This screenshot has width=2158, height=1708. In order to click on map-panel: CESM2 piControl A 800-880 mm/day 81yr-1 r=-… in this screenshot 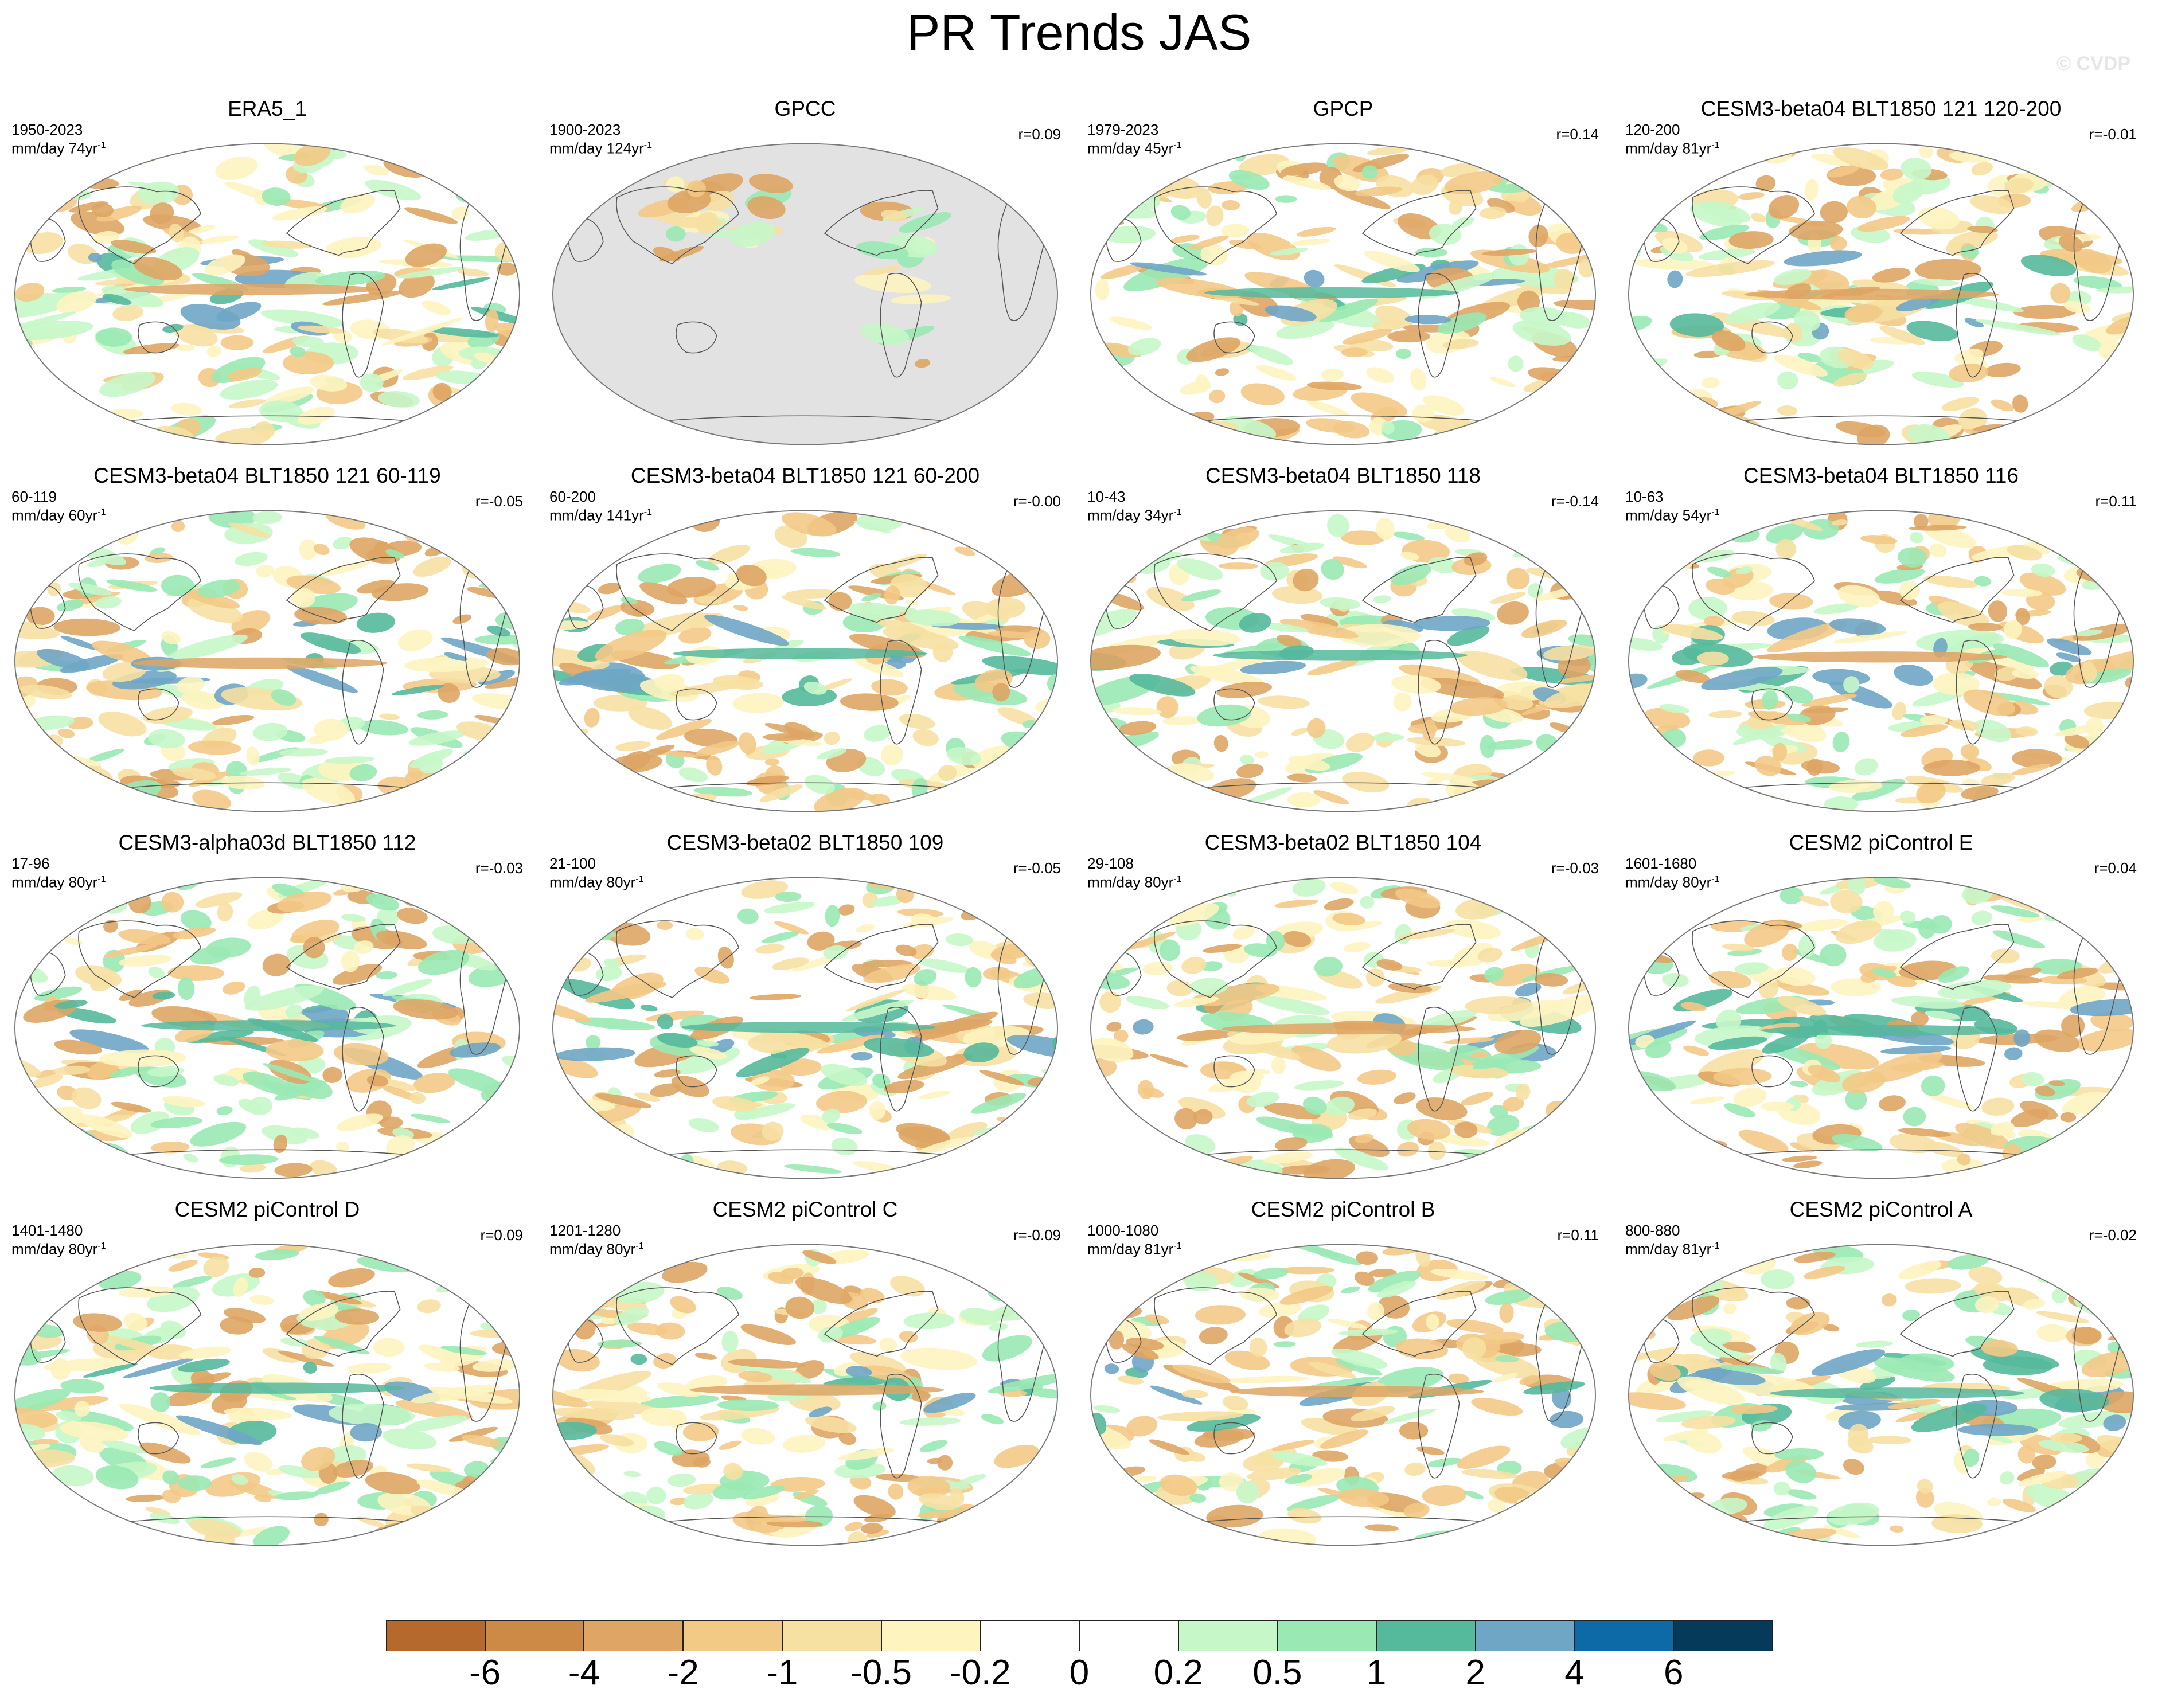, I will do `click(1881, 1375)`.